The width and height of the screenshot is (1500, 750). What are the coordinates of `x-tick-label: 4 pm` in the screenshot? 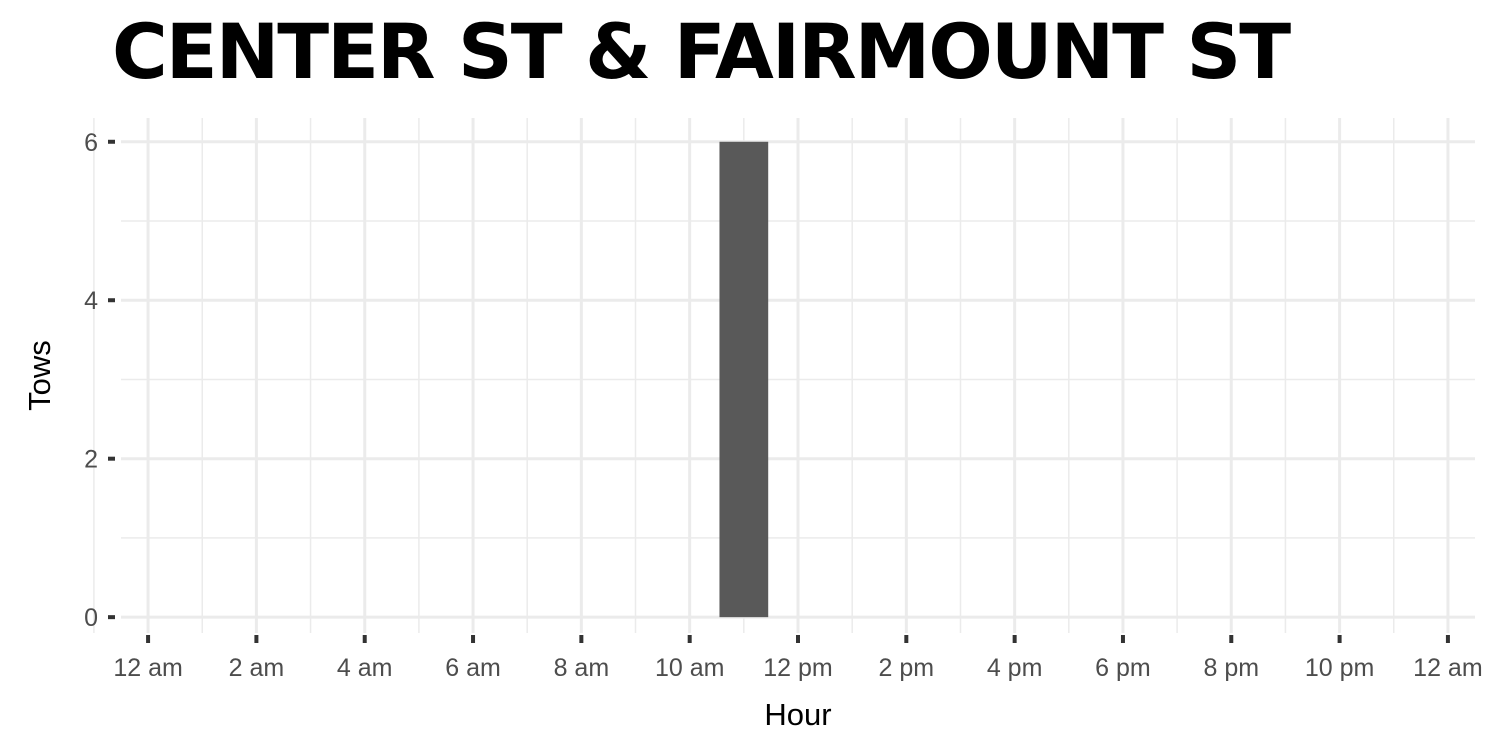 It's located at (1015, 668).